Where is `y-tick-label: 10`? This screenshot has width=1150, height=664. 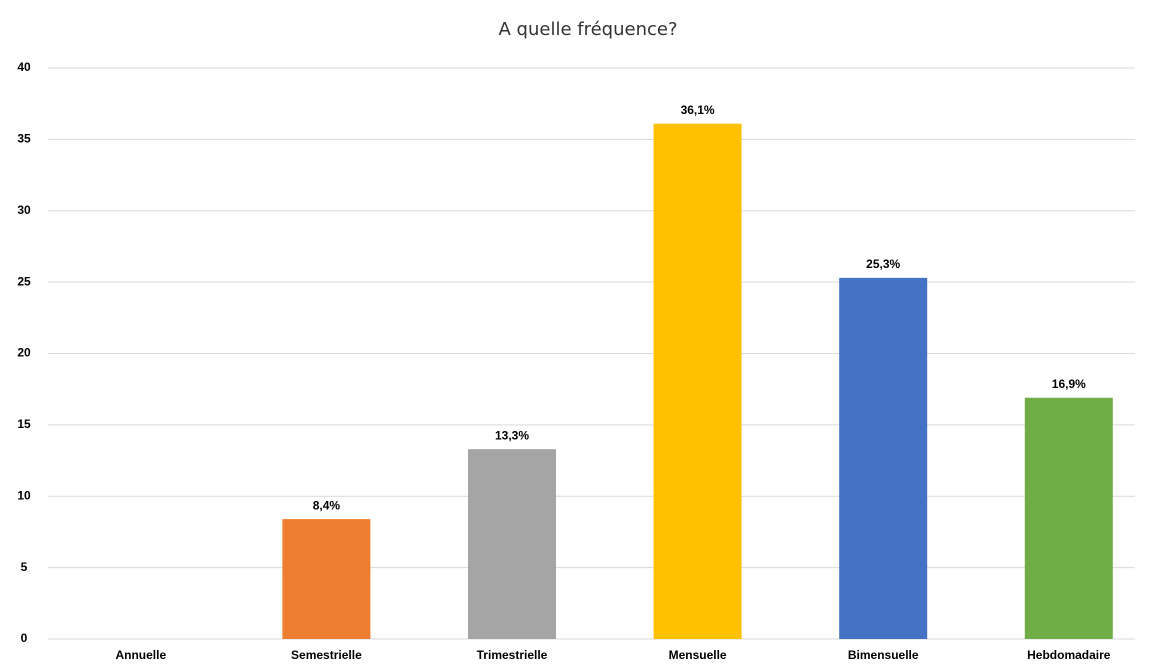
y-tick-label: 10 is located at coordinates (24, 495).